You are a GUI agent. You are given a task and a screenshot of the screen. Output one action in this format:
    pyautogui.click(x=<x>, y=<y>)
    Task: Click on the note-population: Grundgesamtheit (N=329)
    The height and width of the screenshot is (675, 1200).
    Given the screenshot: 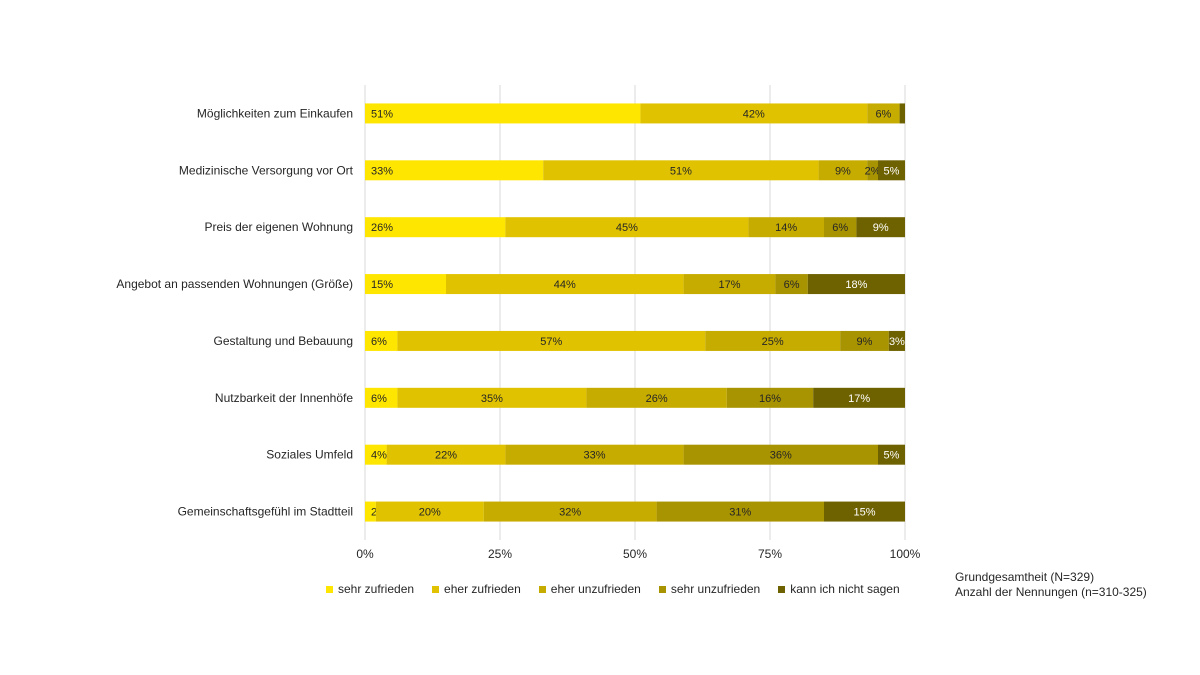 What is the action you would take?
    pyautogui.click(x=1025, y=577)
    